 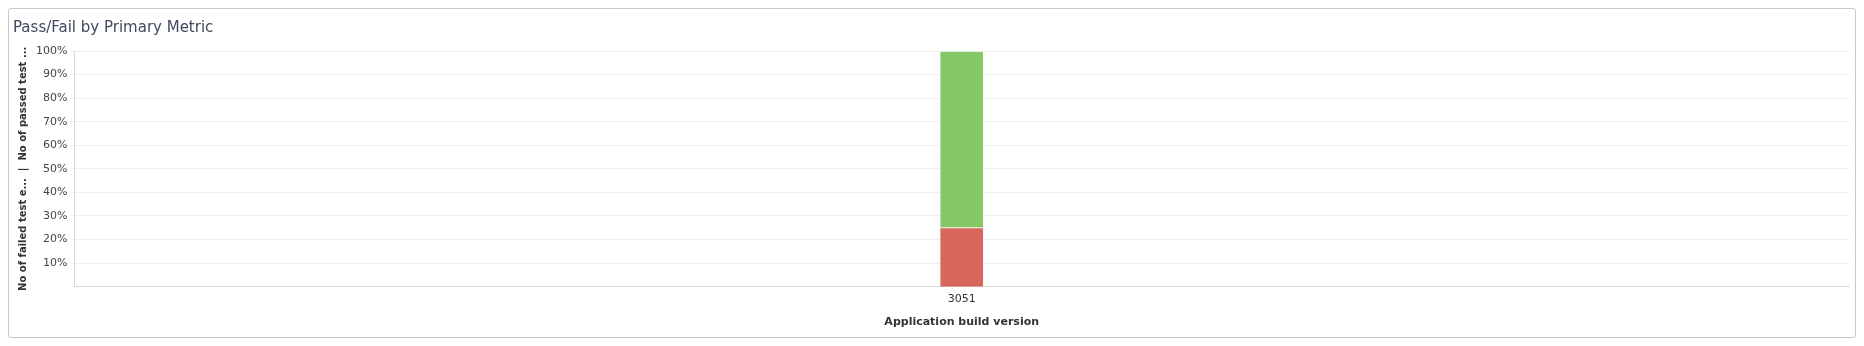 I want to click on y-tick-label: 70%, so click(x=55, y=121).